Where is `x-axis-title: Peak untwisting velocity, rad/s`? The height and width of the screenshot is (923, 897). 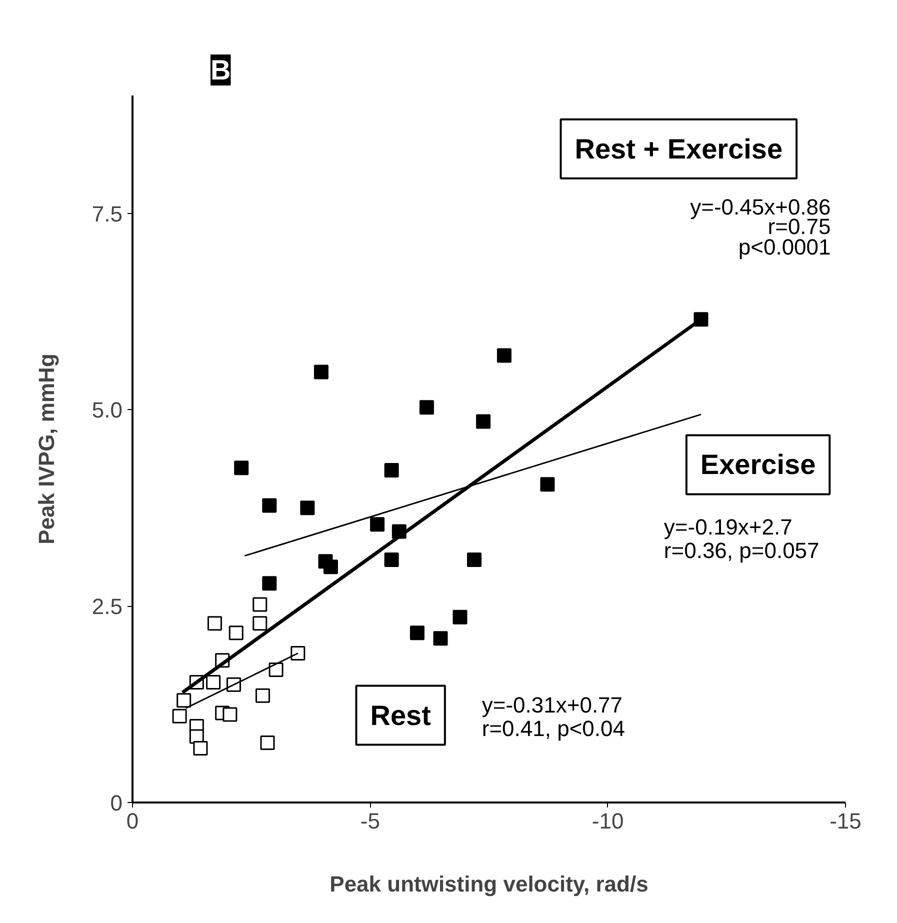 x-axis-title: Peak untwisting velocity, rad/s is located at coordinates (489, 884).